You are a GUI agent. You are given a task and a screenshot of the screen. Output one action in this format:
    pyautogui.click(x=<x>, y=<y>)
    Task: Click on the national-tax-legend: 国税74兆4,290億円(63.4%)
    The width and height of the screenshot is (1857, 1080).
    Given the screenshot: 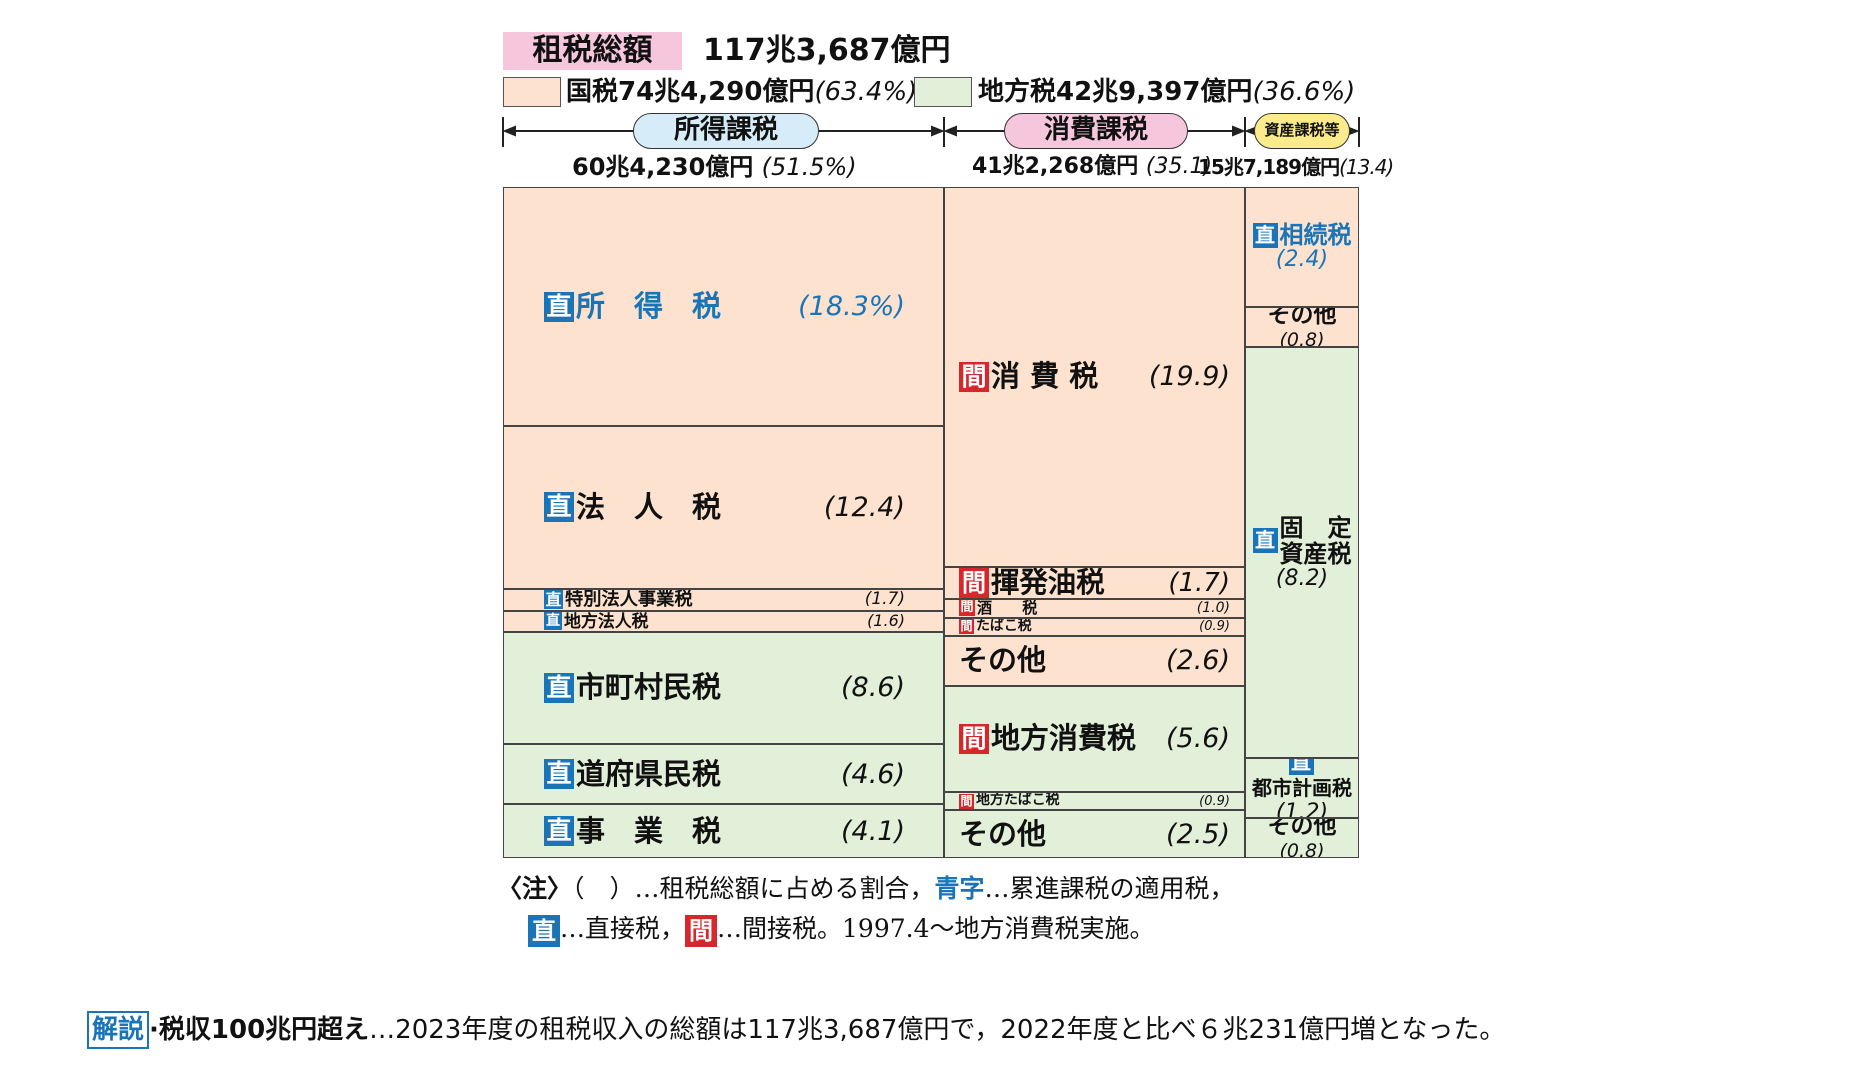 What is the action you would take?
    pyautogui.click(x=741, y=92)
    